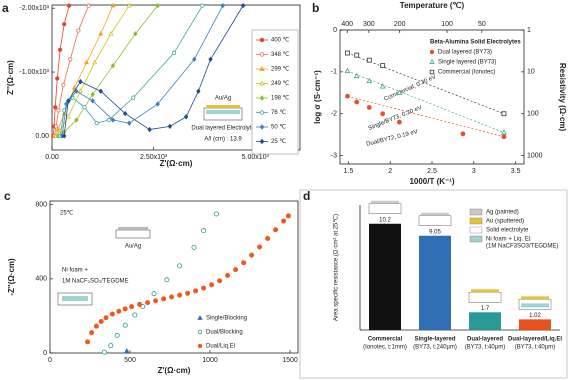  What do you see at coordinates (475, 43) in the screenshot?
I see `legend-title: Beta-Alumina Solid Electrolytes` at bounding box center [475, 43].